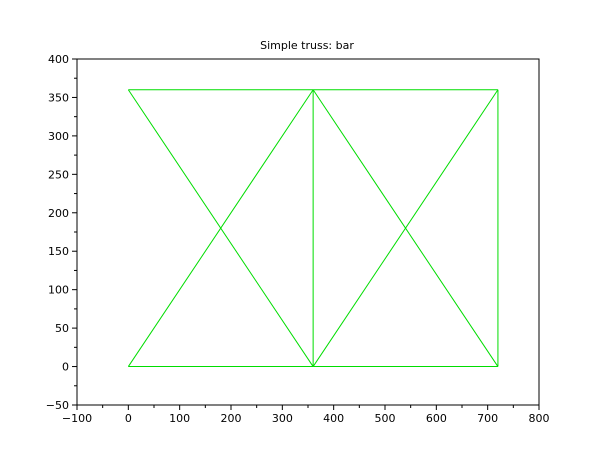 The image size is (614, 463). Describe the element at coordinates (58, 290) in the screenshot. I see `y-tick-label: 100` at that location.